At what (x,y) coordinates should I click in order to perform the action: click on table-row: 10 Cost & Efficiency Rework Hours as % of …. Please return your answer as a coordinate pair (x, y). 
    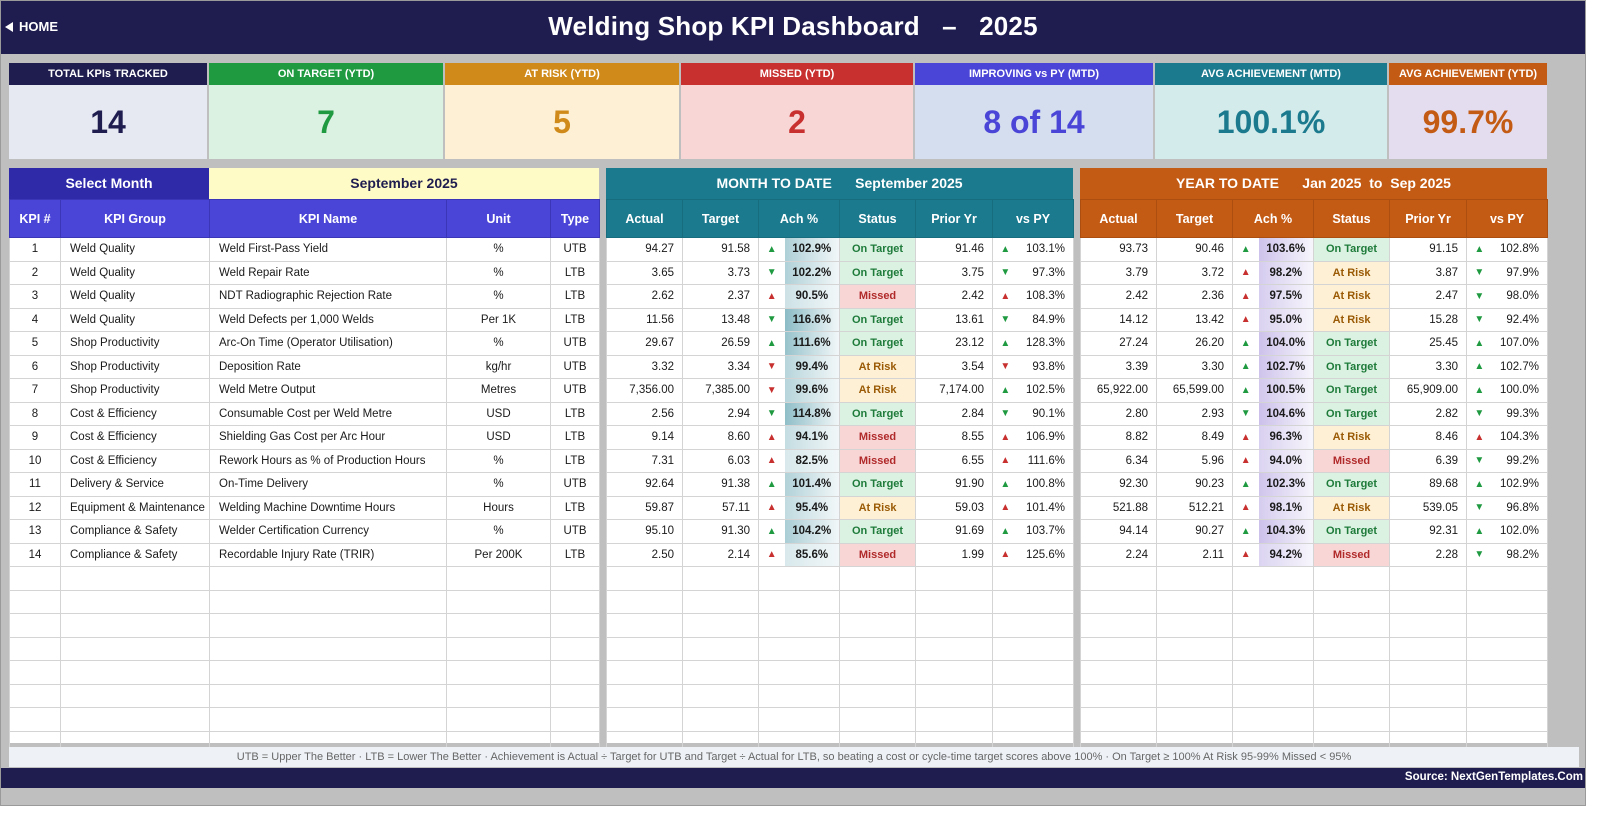
    Looking at the image, I should click on (304, 460).